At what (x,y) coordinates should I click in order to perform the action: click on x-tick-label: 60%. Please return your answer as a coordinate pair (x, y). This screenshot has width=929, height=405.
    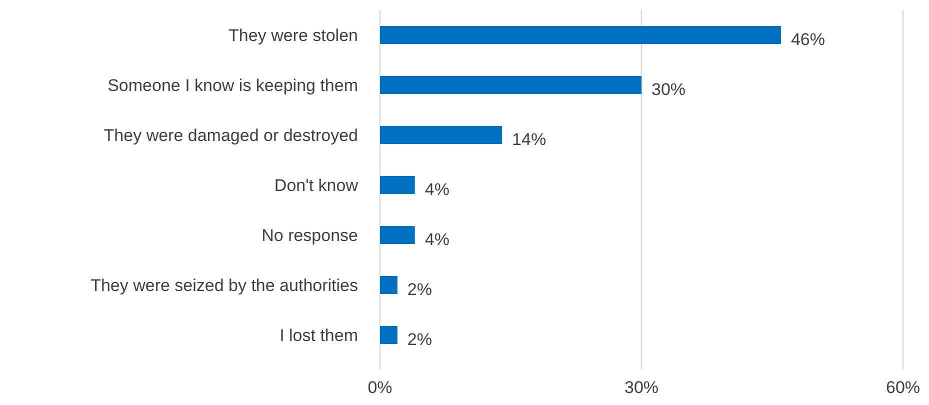
    Looking at the image, I should click on (903, 387).